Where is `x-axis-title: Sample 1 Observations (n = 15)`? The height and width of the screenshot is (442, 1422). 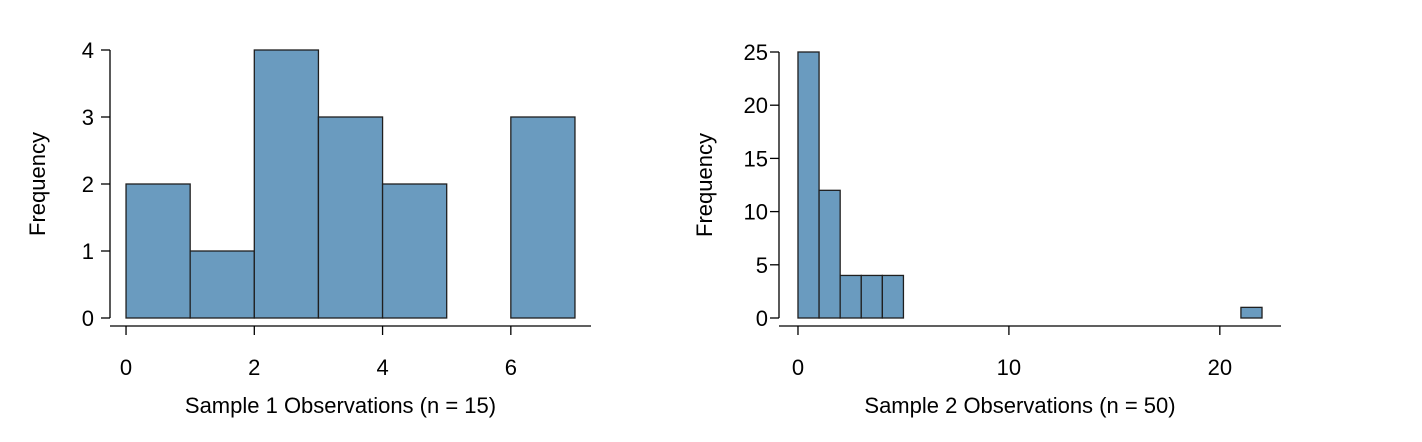 x-axis-title: Sample 1 Observations (n = 15) is located at coordinates (340, 405).